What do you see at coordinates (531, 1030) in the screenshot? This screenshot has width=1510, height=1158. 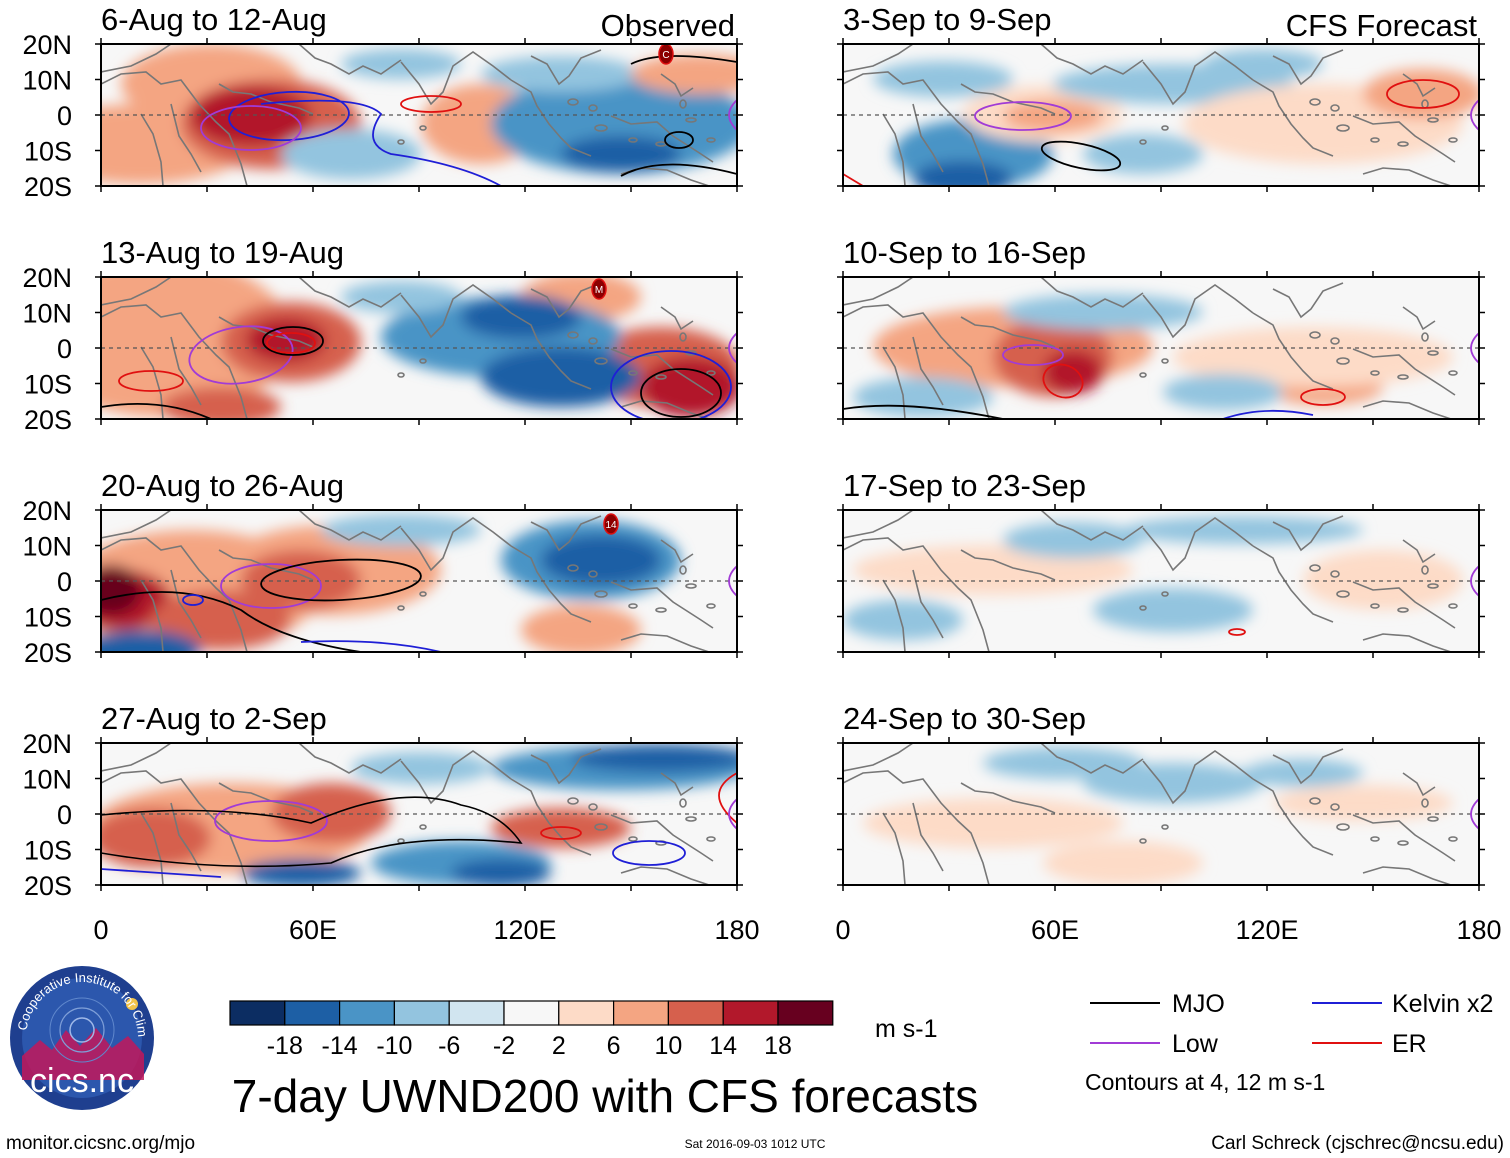 I see `colorbar: -18 -14 -10 -6 -2 2 6 10 14 18` at bounding box center [531, 1030].